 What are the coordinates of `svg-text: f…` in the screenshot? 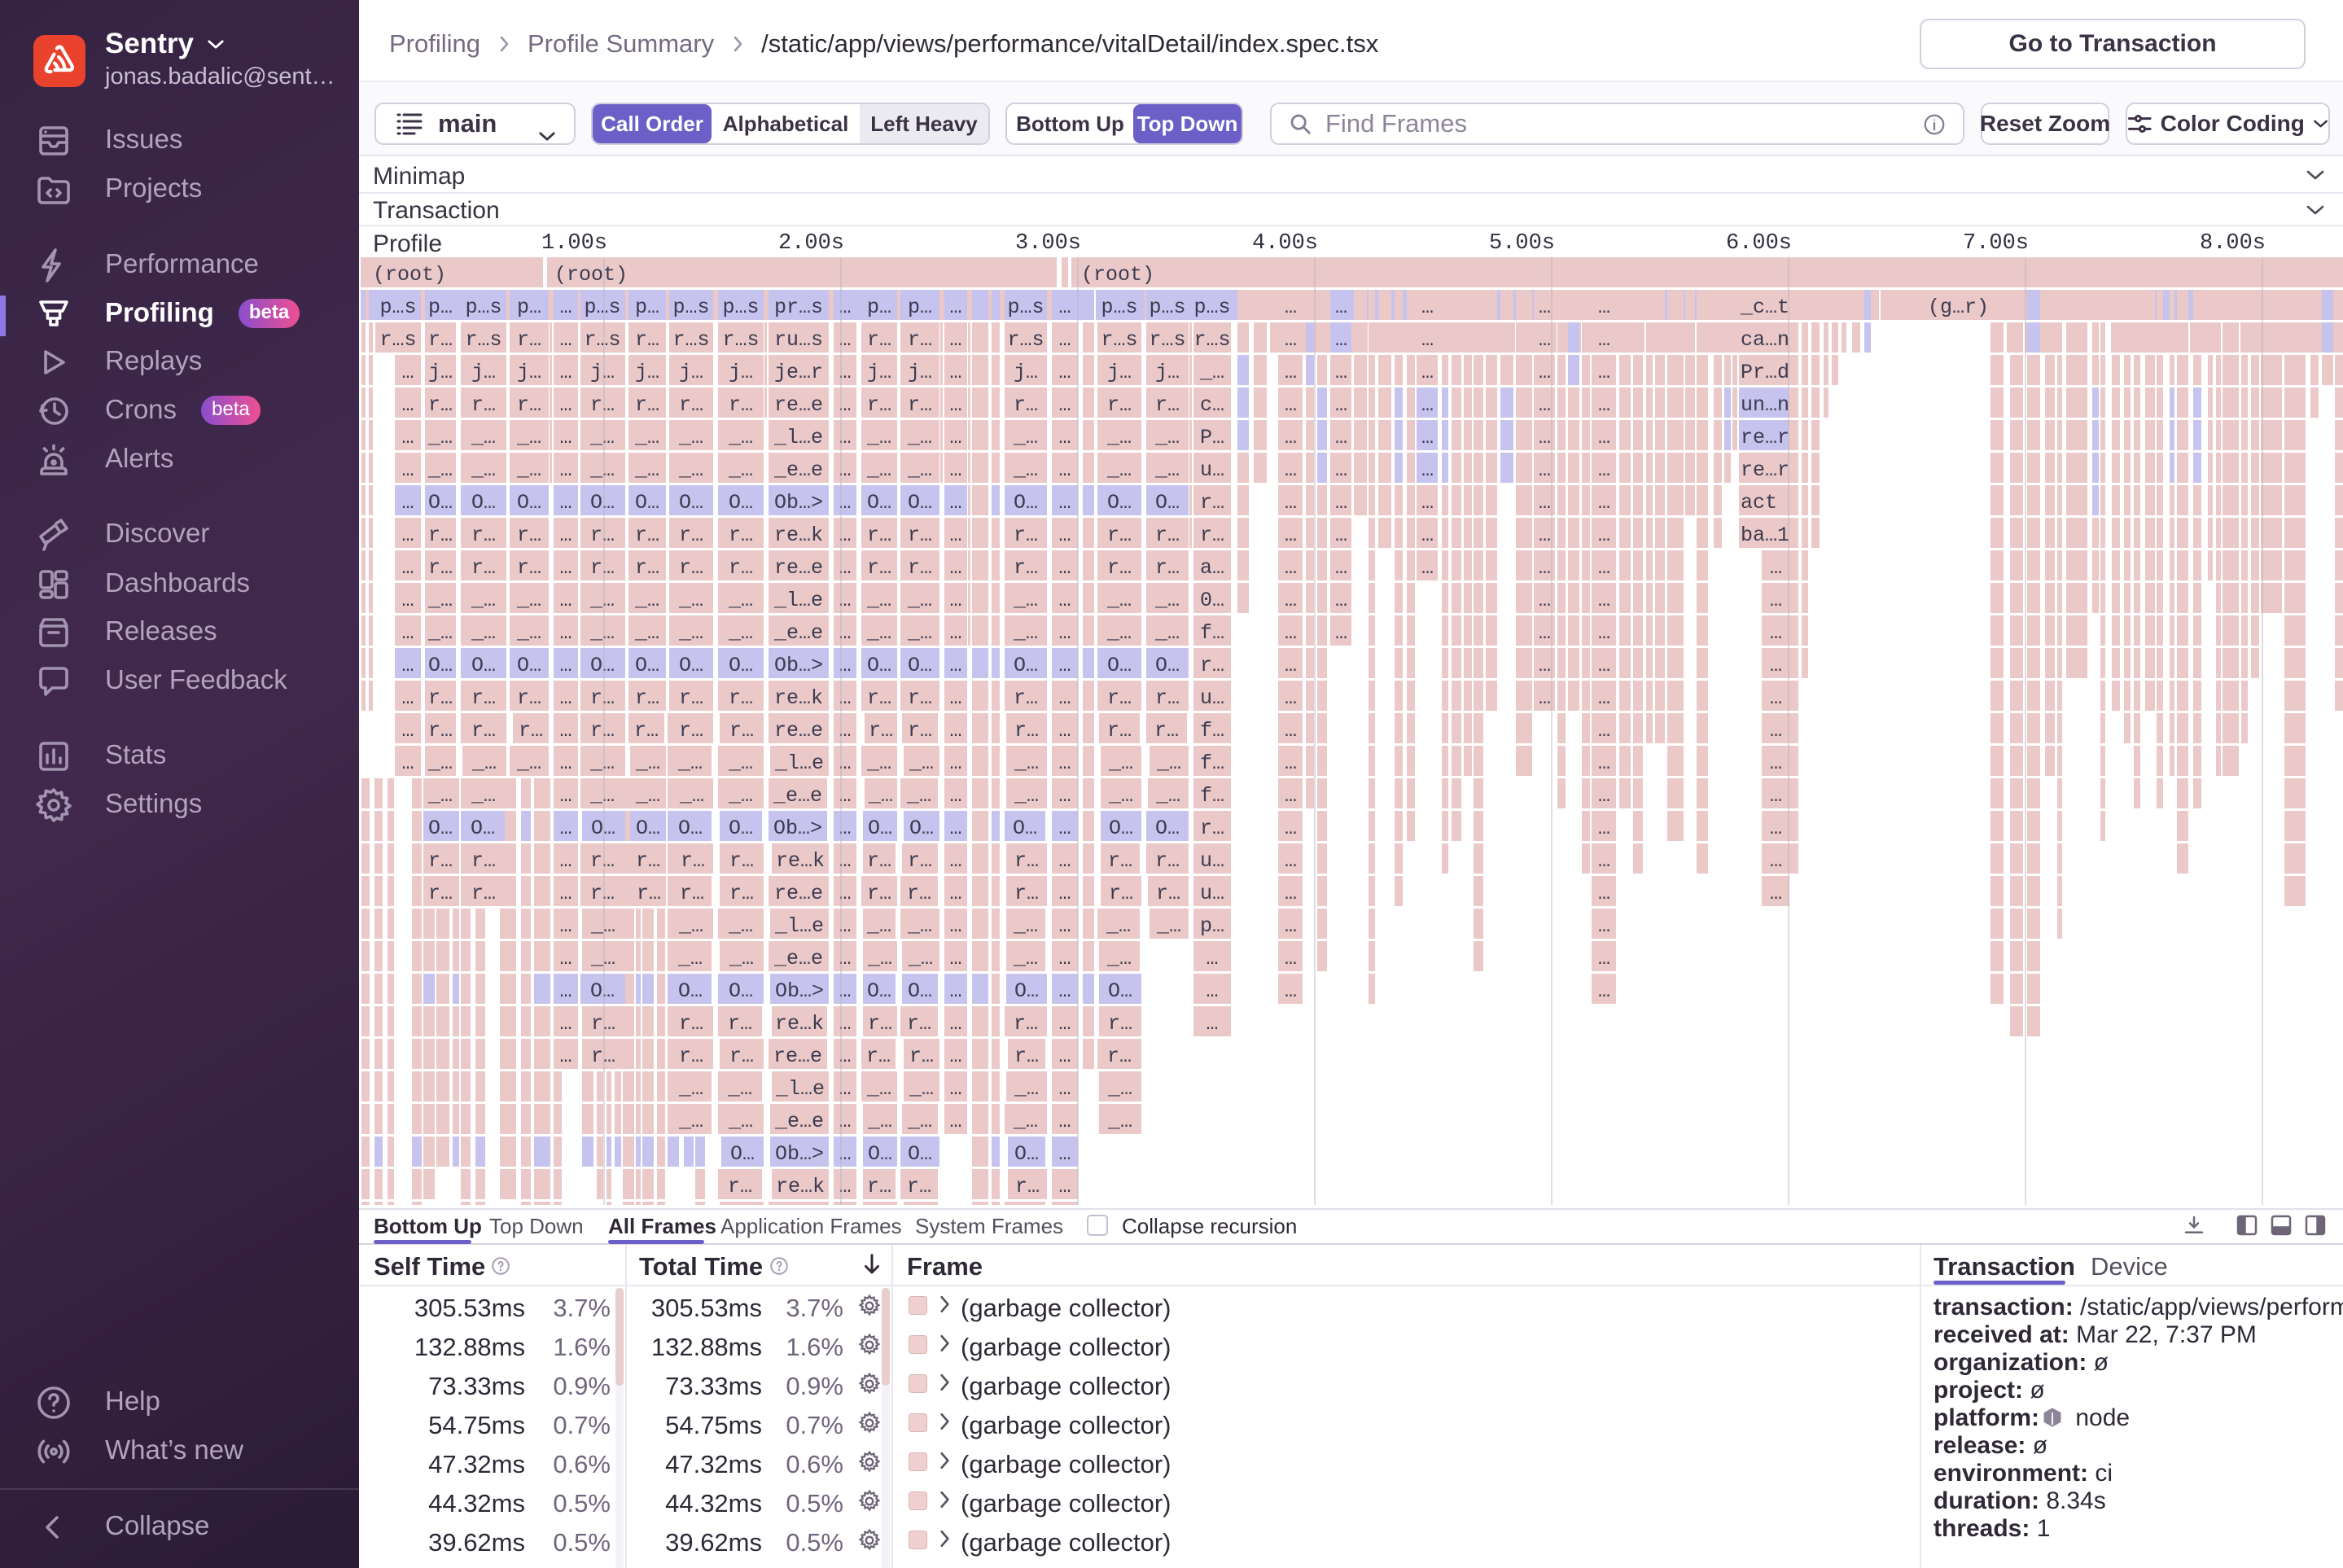 It's located at (1212, 731).